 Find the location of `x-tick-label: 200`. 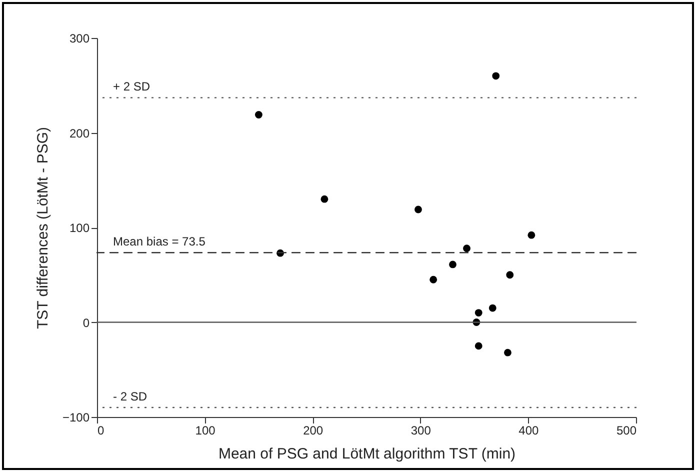

x-tick-label: 200 is located at coordinates (313, 431).